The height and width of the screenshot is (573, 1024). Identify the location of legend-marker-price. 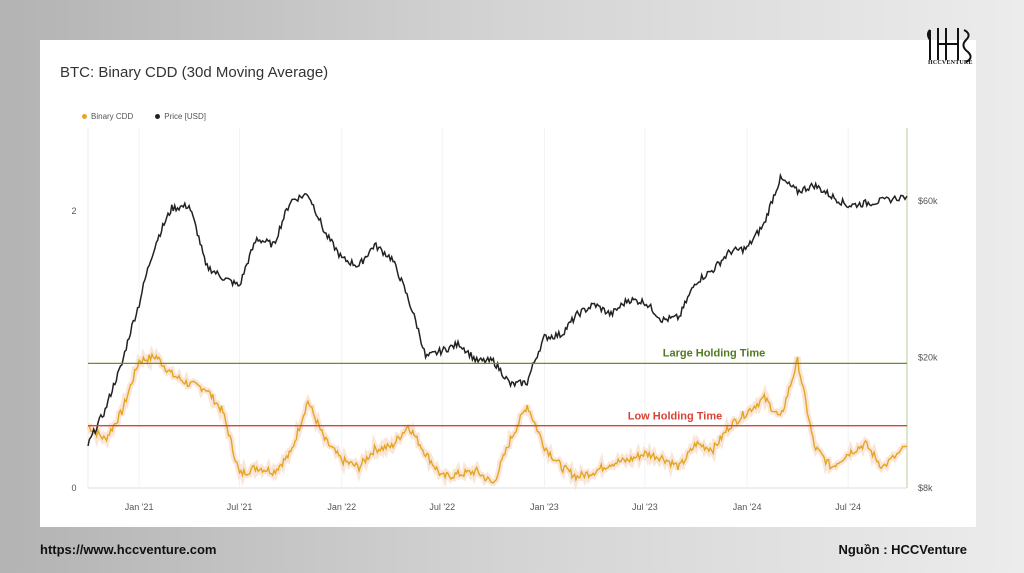
(158, 116).